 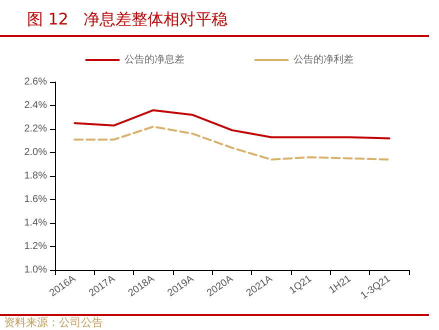 I want to click on y-tick-label: 2.6%, so click(x=36, y=82).